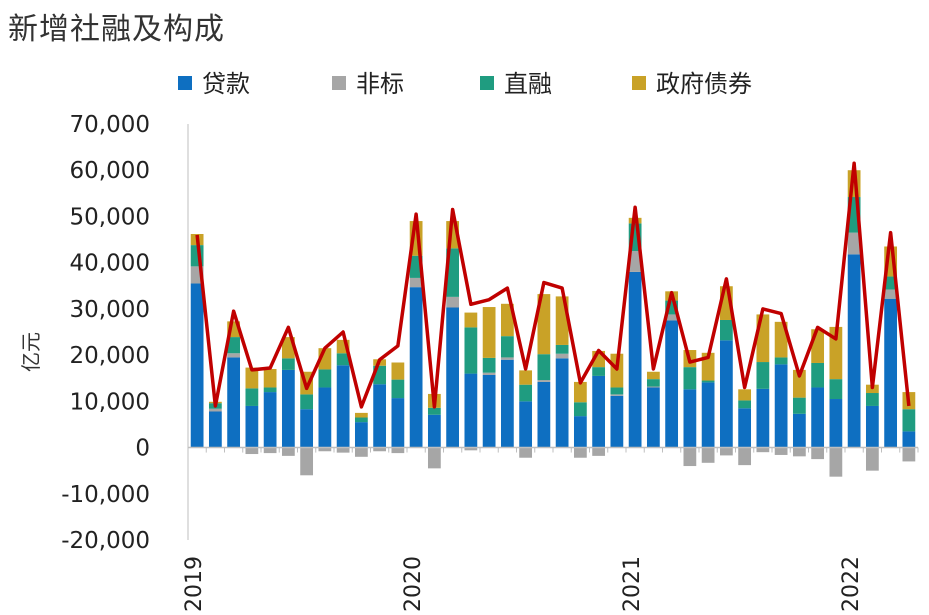  Describe the element at coordinates (487, 83) in the screenshot. I see `legend-swatch` at that location.